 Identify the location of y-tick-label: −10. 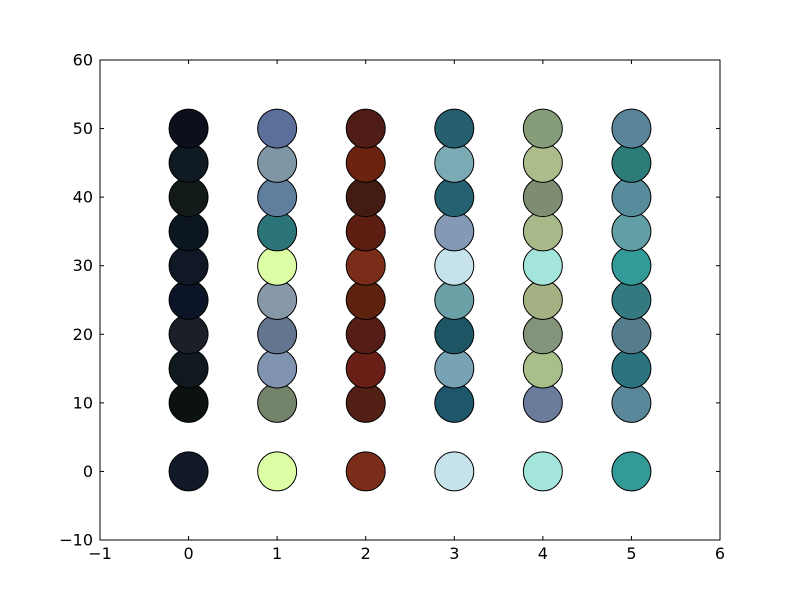
(76, 540).